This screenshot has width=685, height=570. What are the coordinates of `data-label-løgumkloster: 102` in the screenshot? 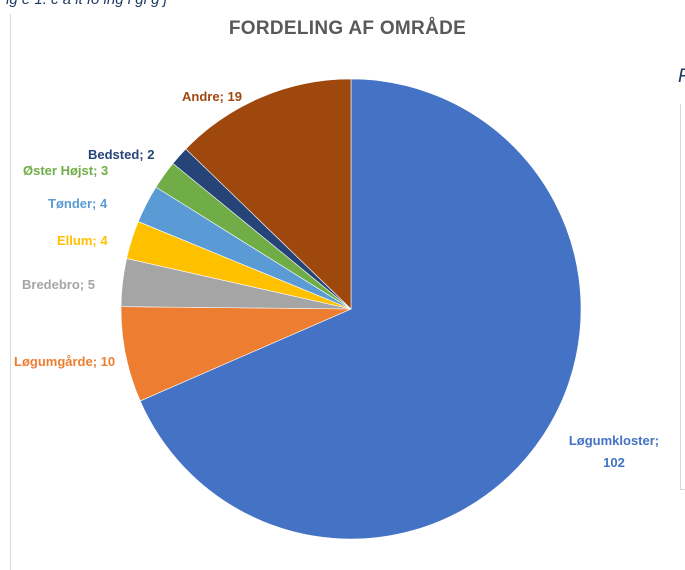 It's located at (614, 462).